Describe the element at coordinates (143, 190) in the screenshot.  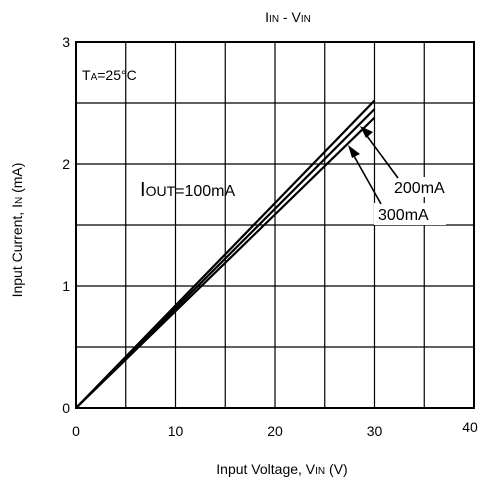
I see `annotation-100ma-pre: I` at that location.